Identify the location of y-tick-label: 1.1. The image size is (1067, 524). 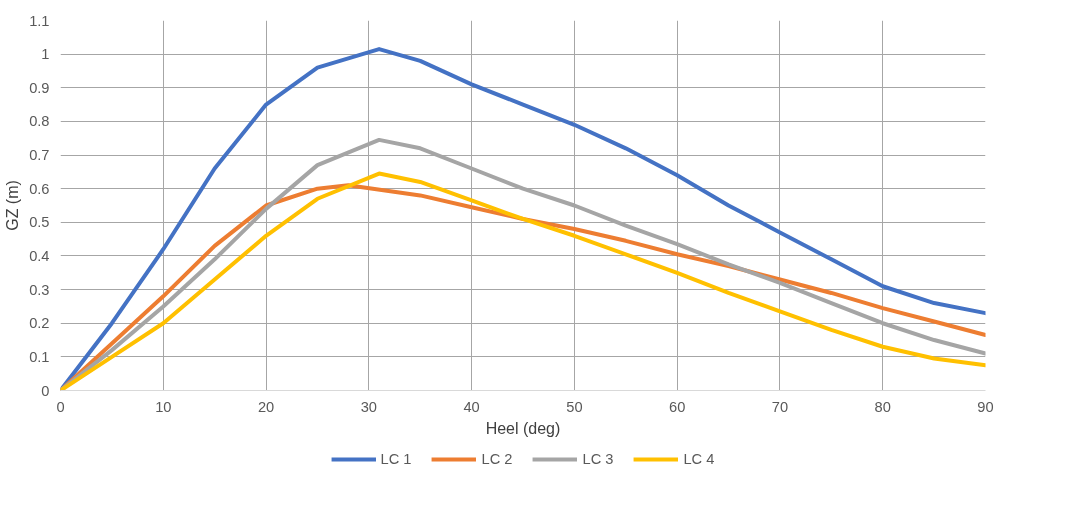
(39, 20).